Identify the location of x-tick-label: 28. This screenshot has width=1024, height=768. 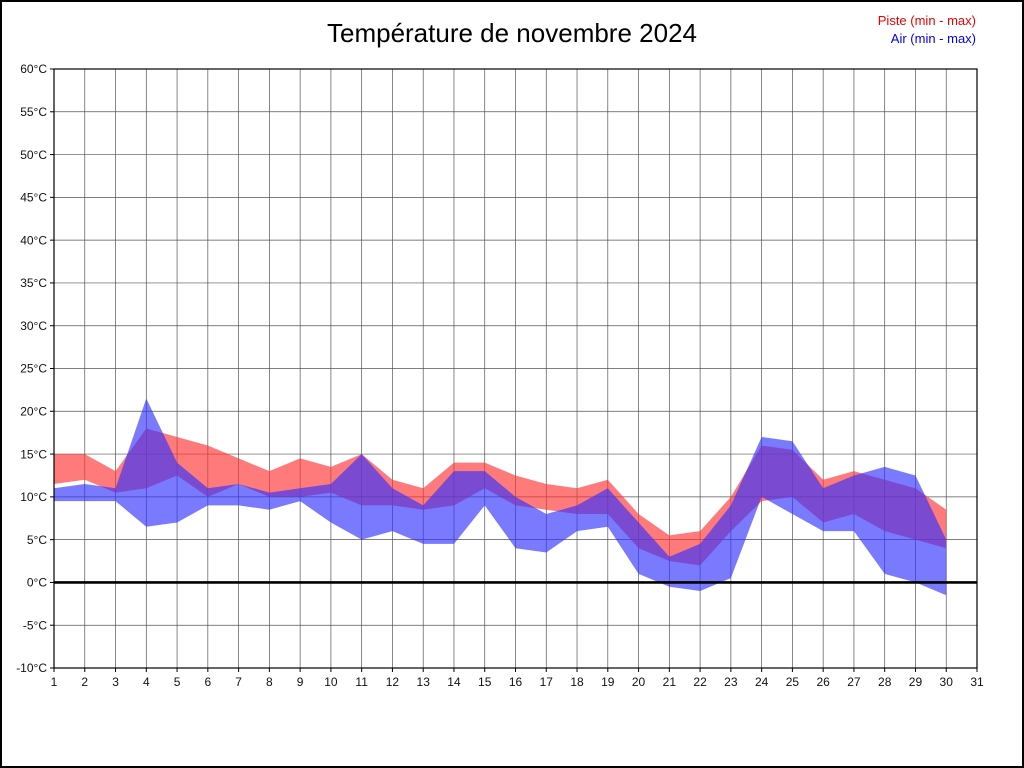
(885, 682).